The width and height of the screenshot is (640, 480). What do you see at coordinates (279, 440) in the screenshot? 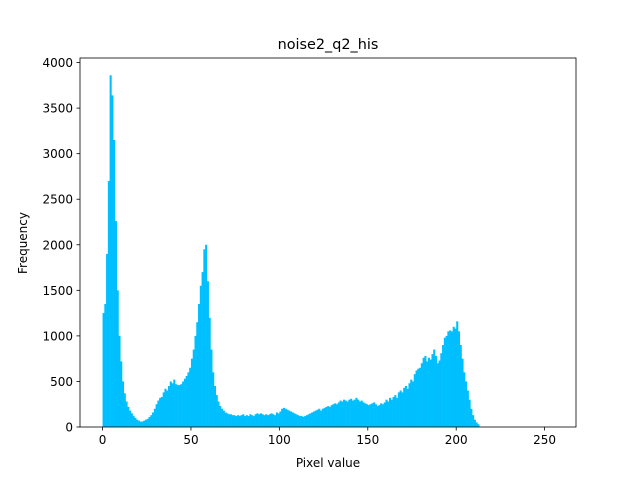
I see `x-tick-label: 100` at bounding box center [279, 440].